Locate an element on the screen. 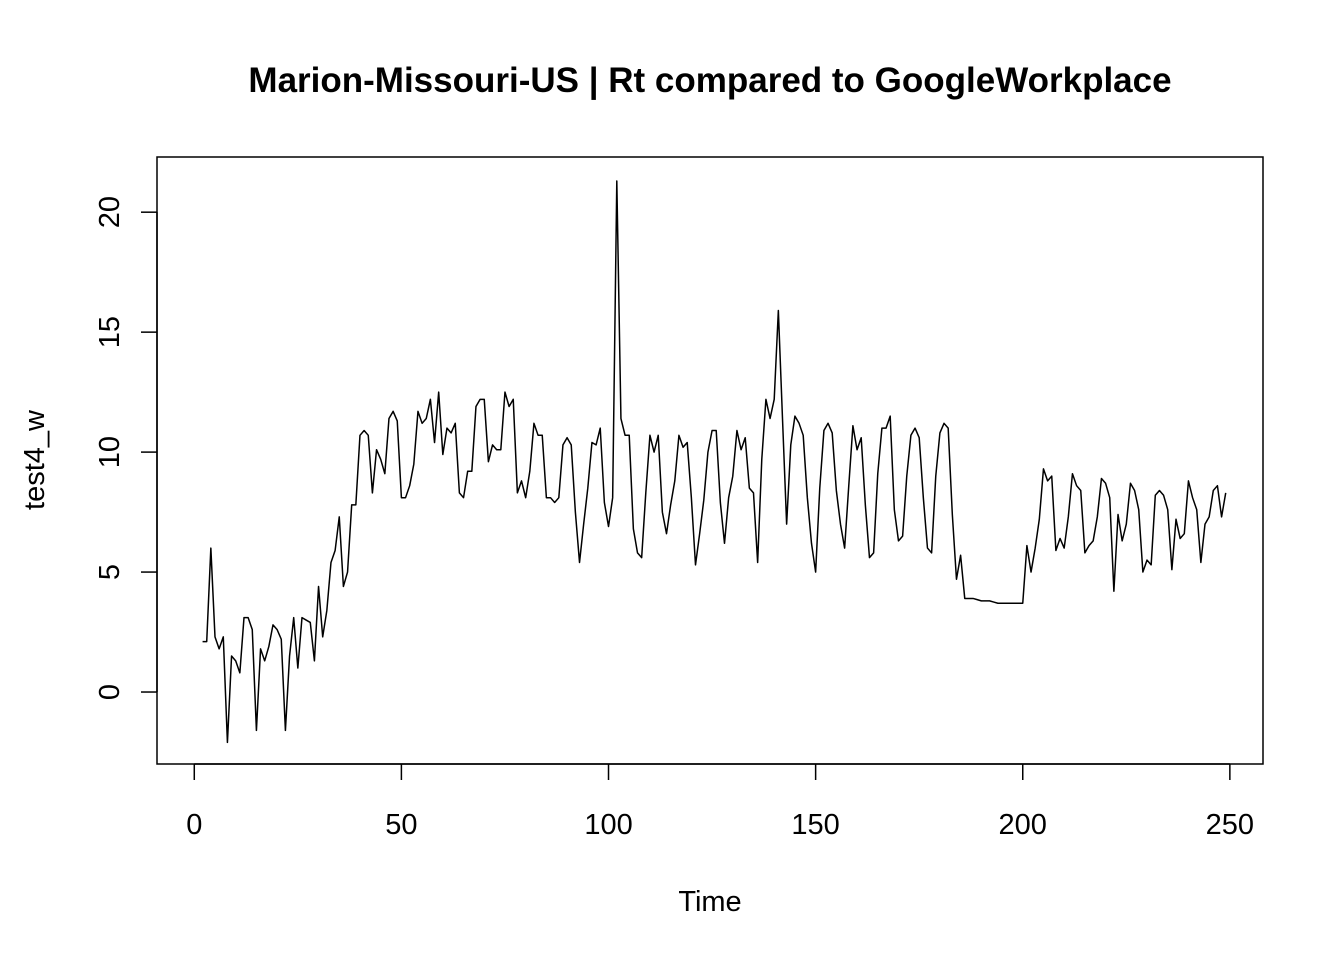 The image size is (1344, 960). x-tick-label: 0 is located at coordinates (194, 825).